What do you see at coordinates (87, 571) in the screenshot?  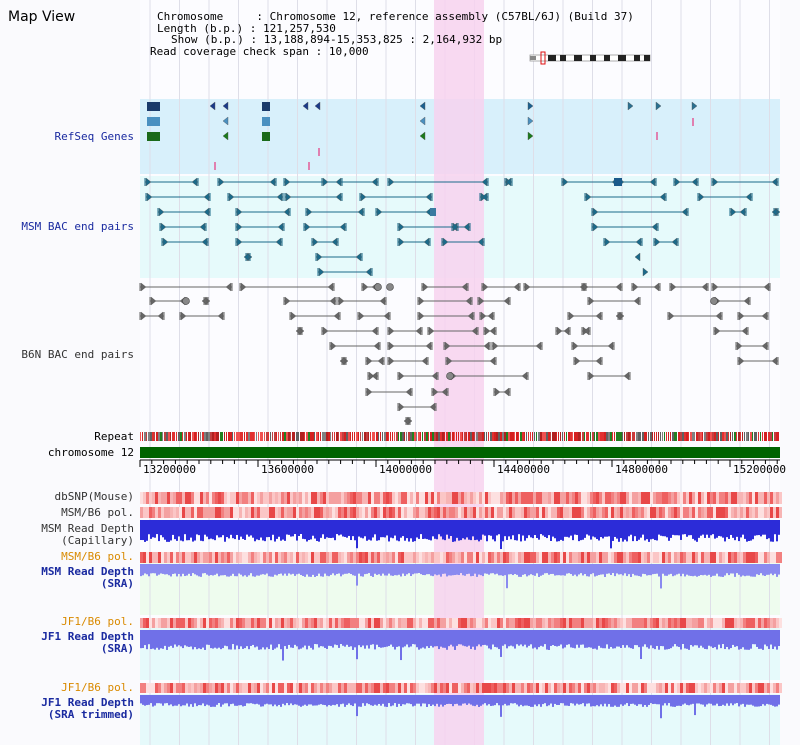 I see `msm-depth-sra-label: MSM Read Depth` at bounding box center [87, 571].